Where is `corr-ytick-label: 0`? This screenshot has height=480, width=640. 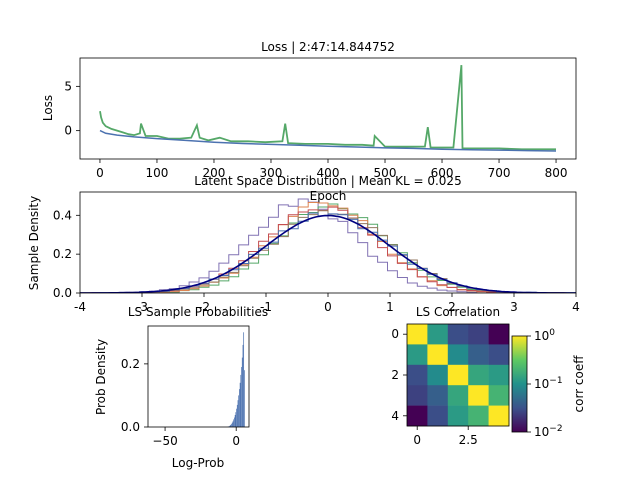 corr-ytick-label: 0 is located at coordinates (395, 334).